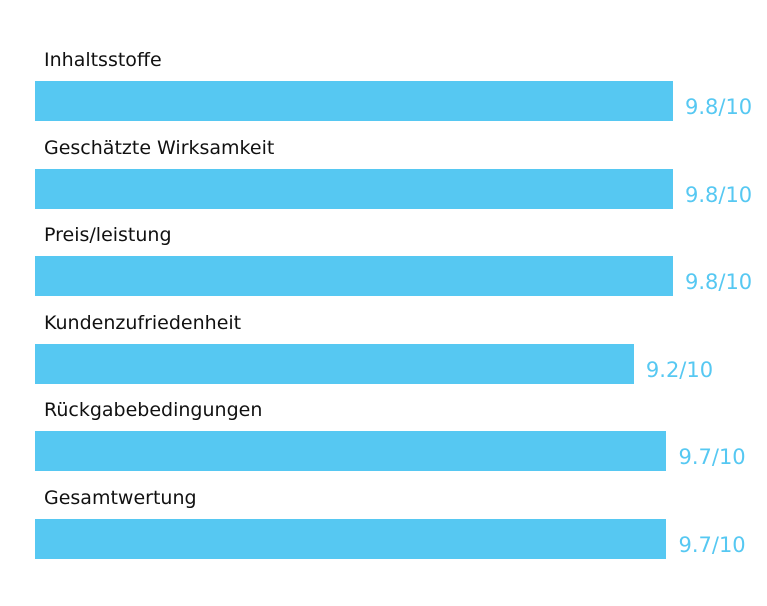  I want to click on rating-row: Rückgabebedingungen 9.7/10, so click(383, 443).